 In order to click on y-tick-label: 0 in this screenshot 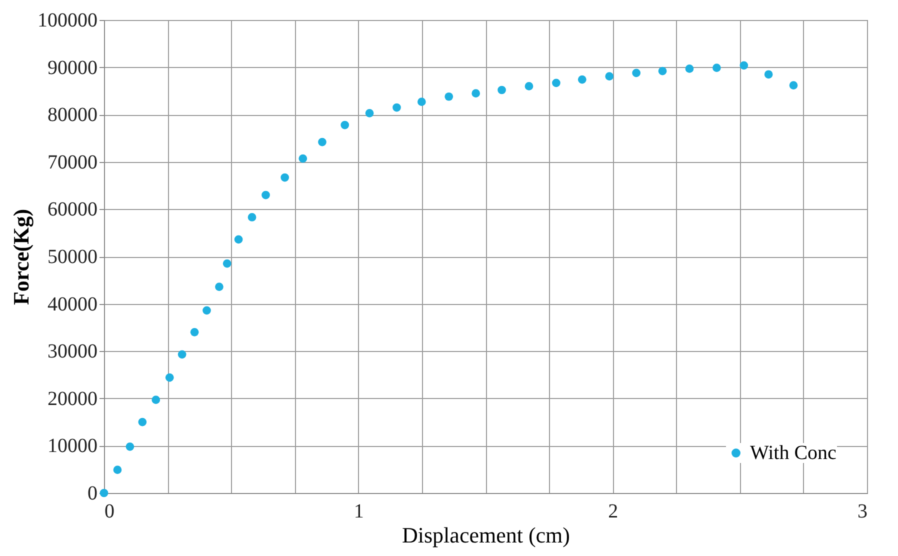, I will do `click(93, 493)`.